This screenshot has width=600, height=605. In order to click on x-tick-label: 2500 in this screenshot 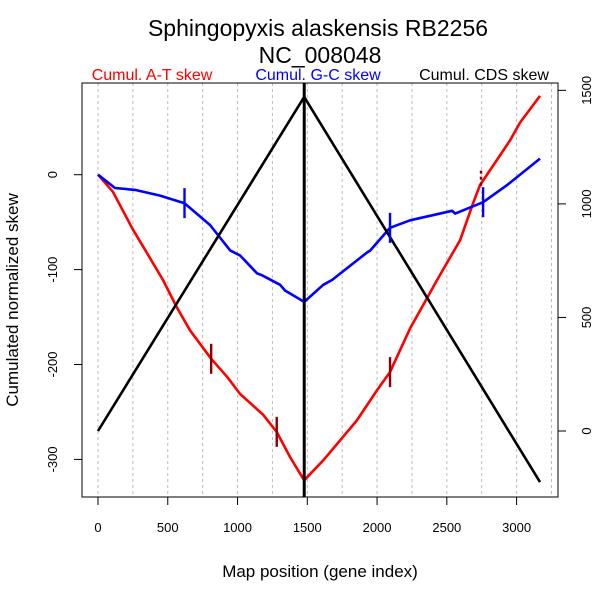, I will do `click(446, 527)`.